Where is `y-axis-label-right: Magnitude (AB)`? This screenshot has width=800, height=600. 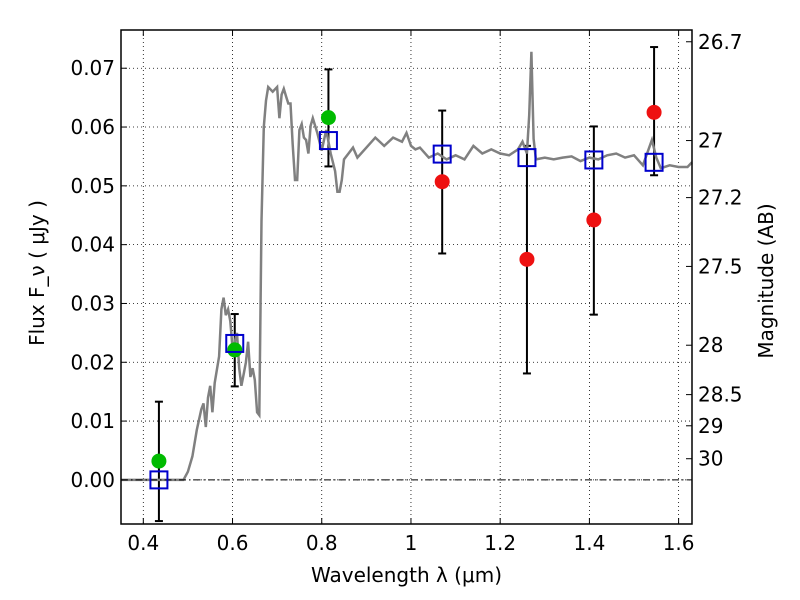 y-axis-label-right: Magnitude (AB) is located at coordinates (766, 280).